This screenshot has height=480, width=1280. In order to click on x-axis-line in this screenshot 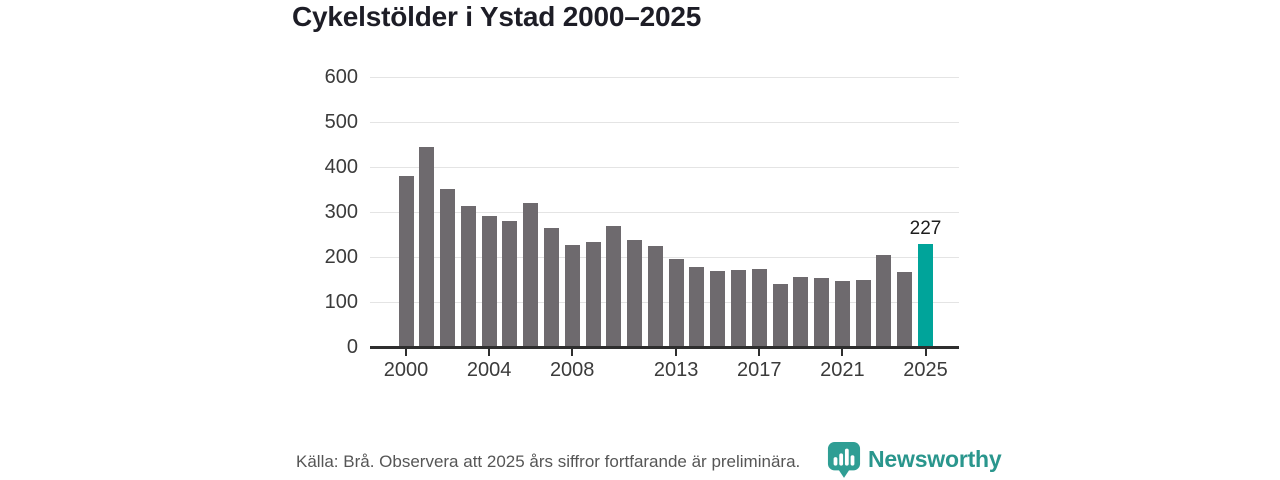, I will do `click(664, 347)`.